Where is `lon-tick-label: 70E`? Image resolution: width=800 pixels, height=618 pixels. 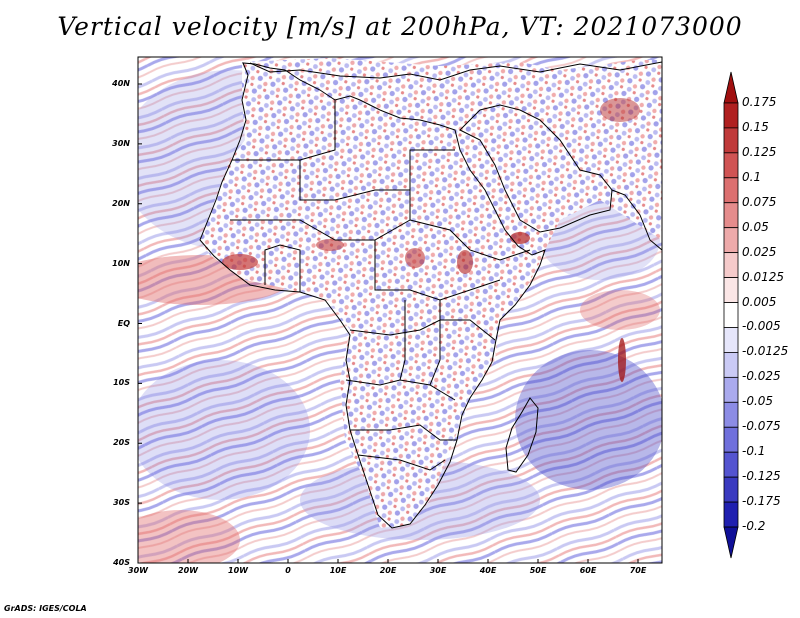 lon-tick-label: 70E is located at coordinates (638, 570).